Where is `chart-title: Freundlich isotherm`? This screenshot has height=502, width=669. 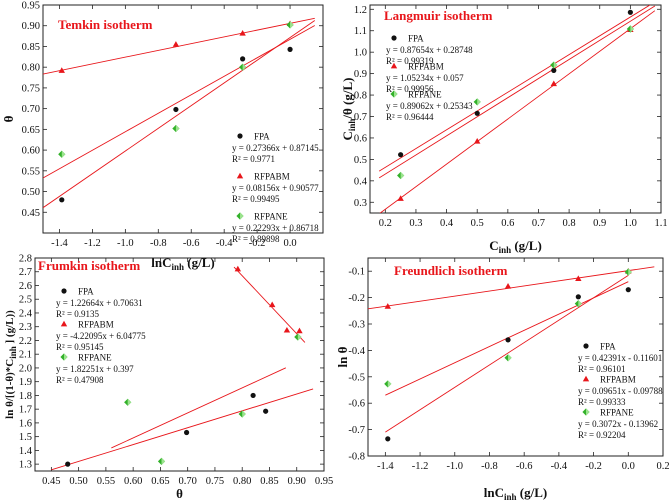
chart-title: Freundlich isotherm is located at coordinates (451, 270).